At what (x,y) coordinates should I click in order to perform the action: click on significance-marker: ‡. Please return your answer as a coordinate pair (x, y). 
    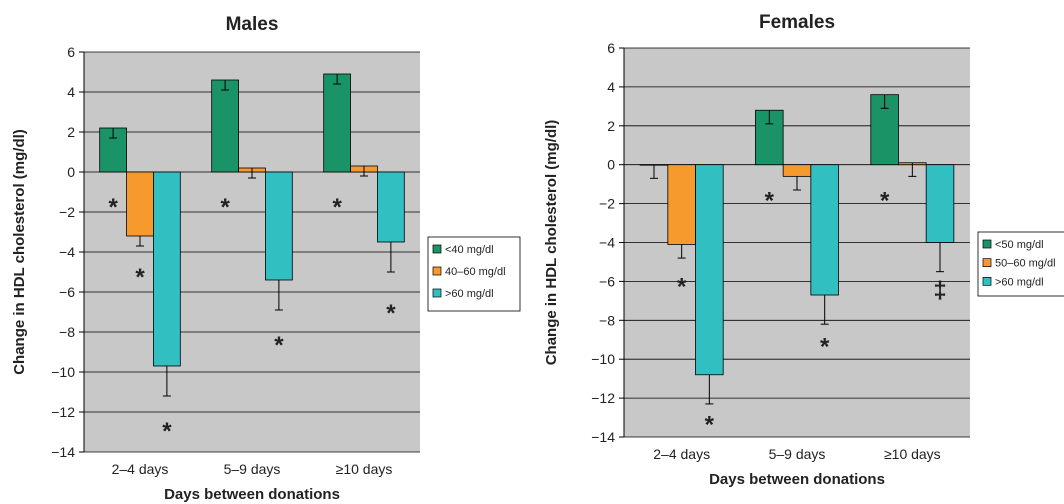
    Looking at the image, I should click on (939, 290).